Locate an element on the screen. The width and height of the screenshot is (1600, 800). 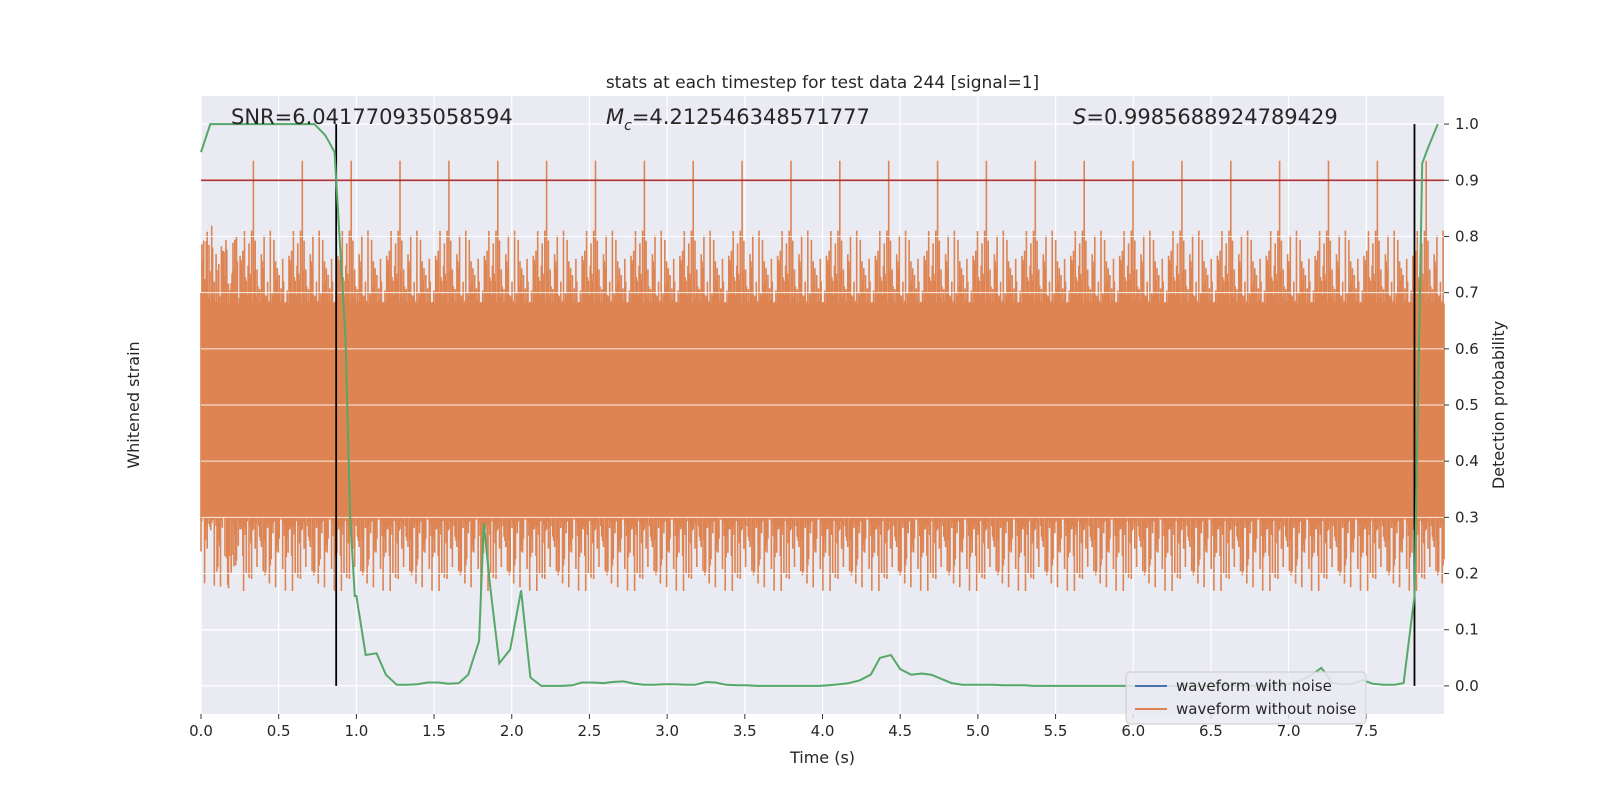
snr-value: 6.041770935058594 is located at coordinates (402, 117).